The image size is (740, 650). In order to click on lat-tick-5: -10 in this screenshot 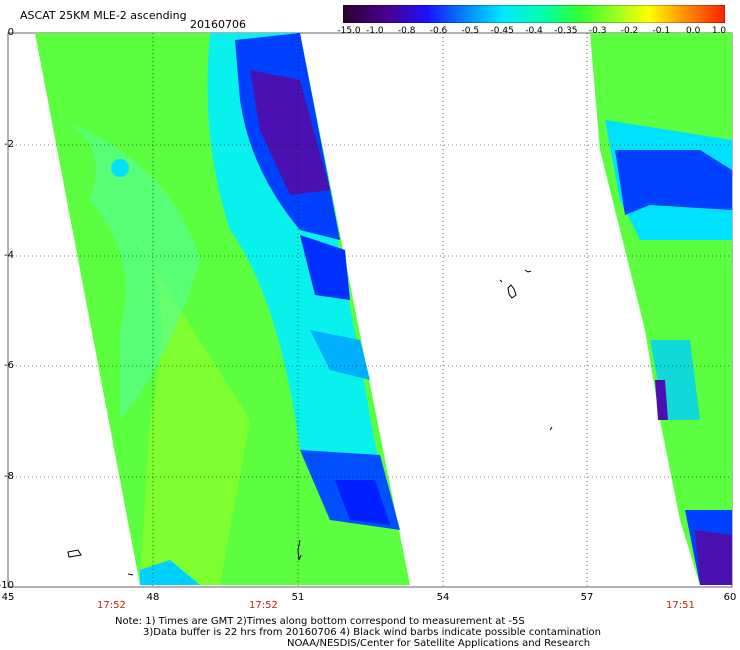, I will do `click(7, 585)`.